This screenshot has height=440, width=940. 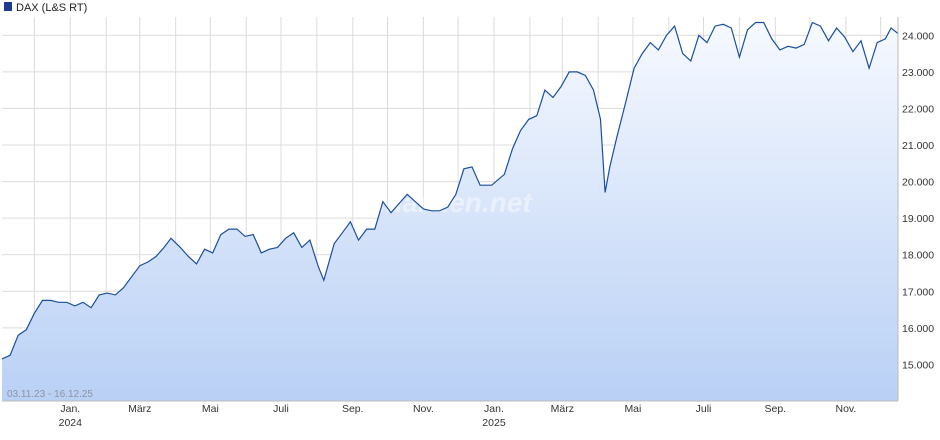 What do you see at coordinates (918, 292) in the screenshot?
I see `y-tick-label: 17.000` at bounding box center [918, 292].